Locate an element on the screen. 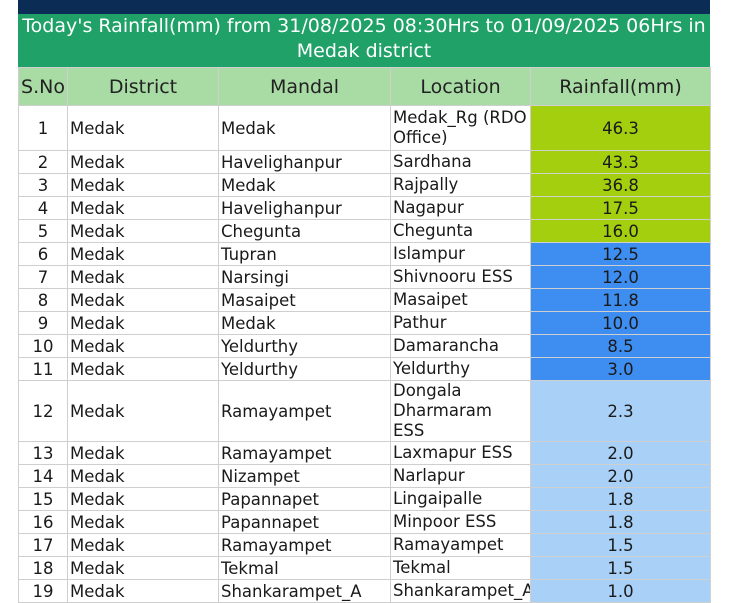  cell-mandal: Tupran is located at coordinates (304, 254).